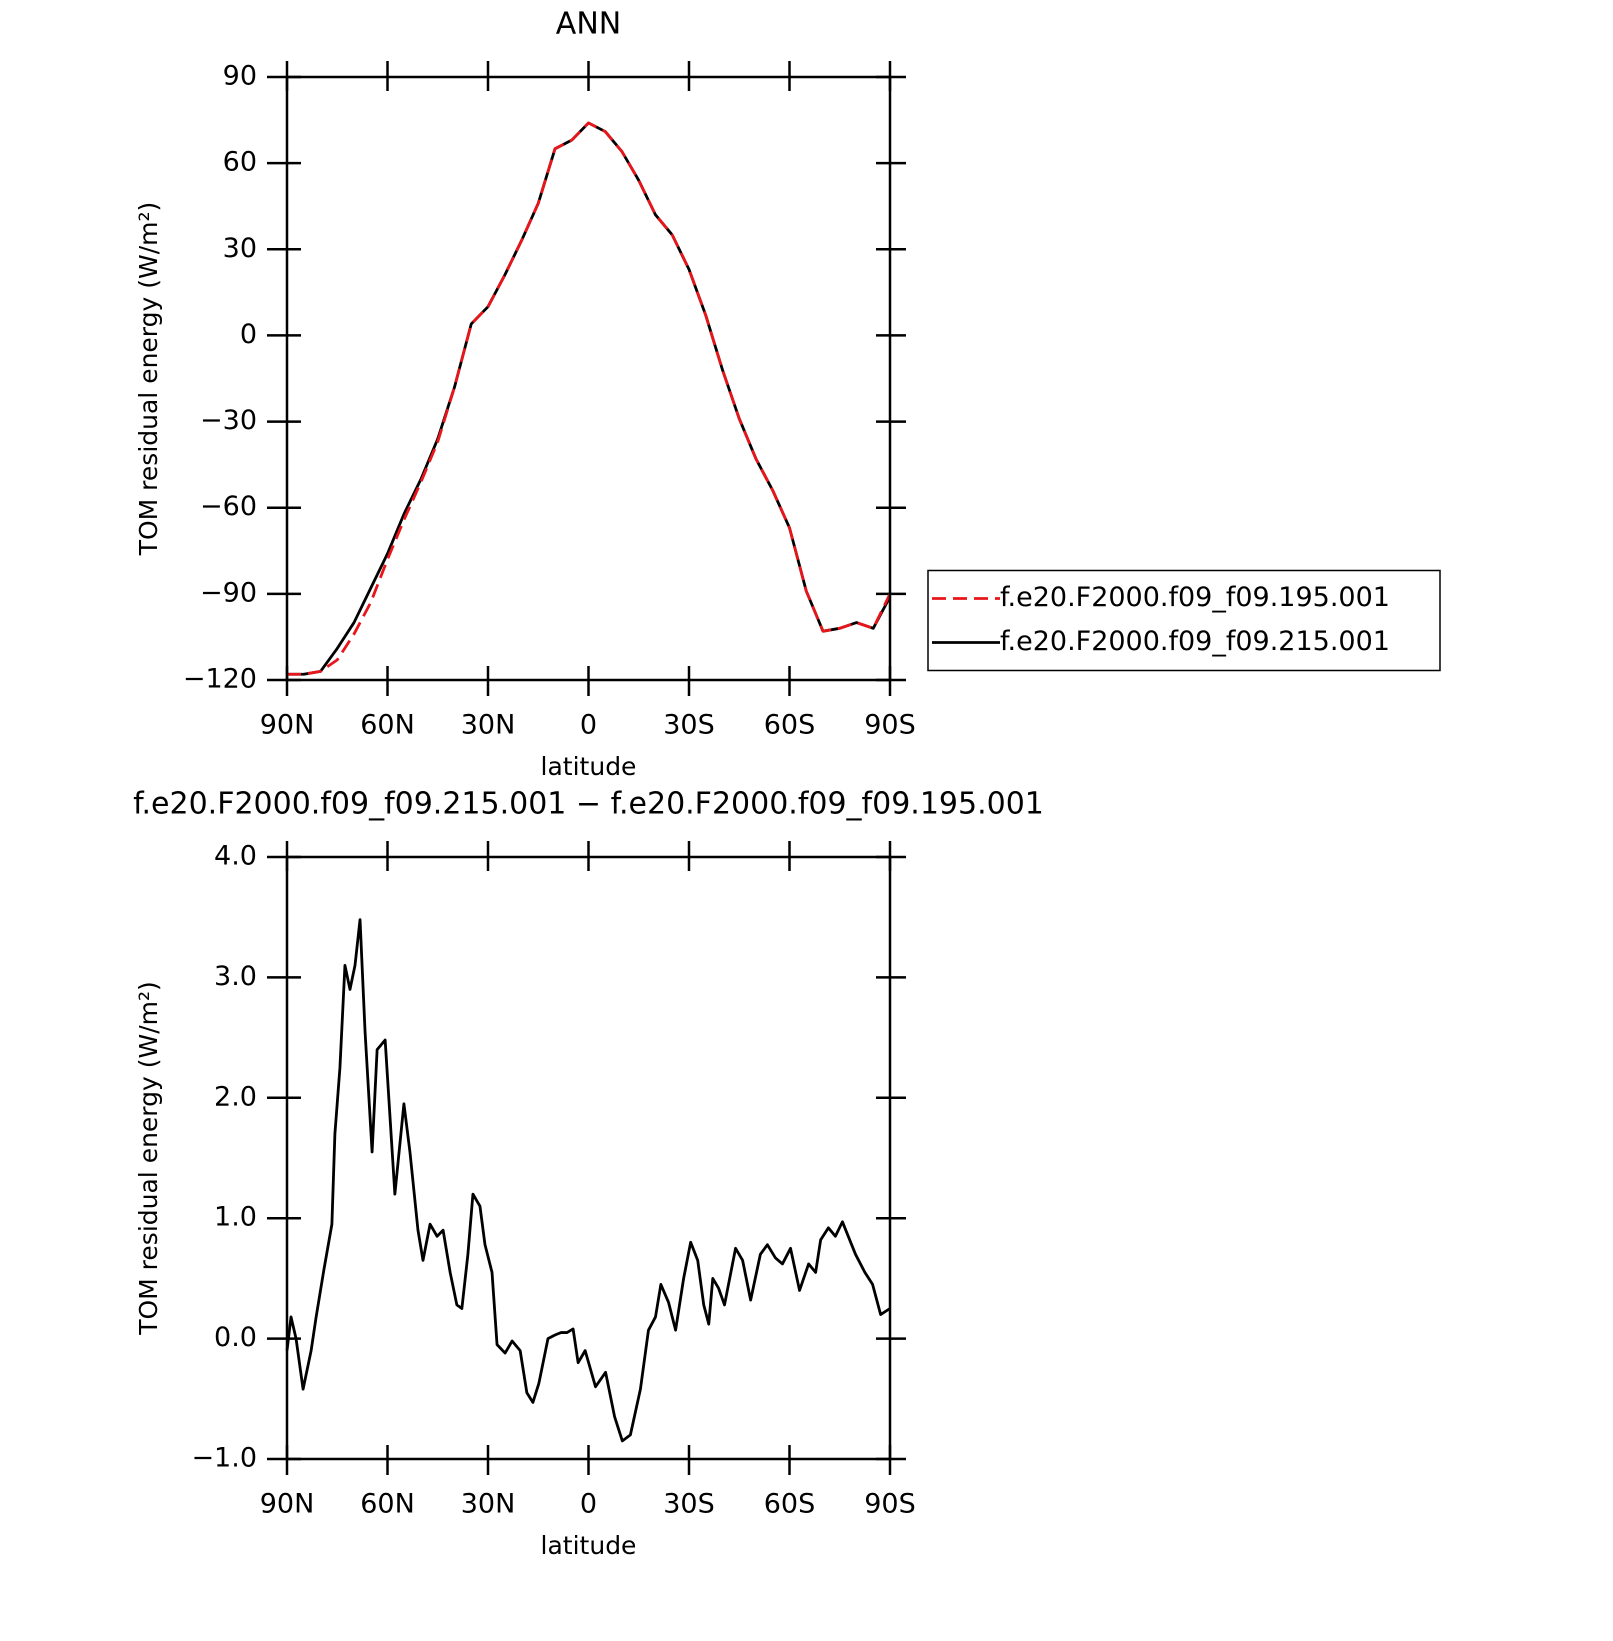 This screenshot has width=1613, height=1641. I want to click on legend-label: f.e20.F2000.f09_f09.195.001, so click(1195, 597).